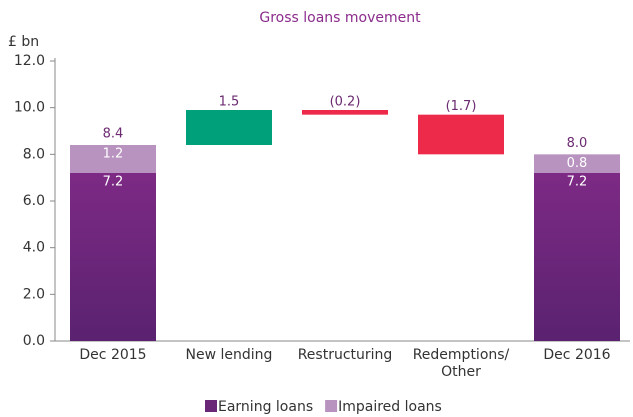  What do you see at coordinates (390, 407) in the screenshot?
I see `legend-label: Impaired loans` at bounding box center [390, 407].